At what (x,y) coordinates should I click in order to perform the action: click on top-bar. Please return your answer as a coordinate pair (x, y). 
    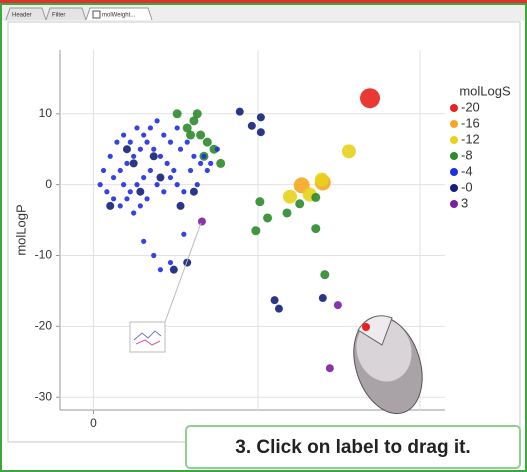
    Looking at the image, I should click on (263, 1).